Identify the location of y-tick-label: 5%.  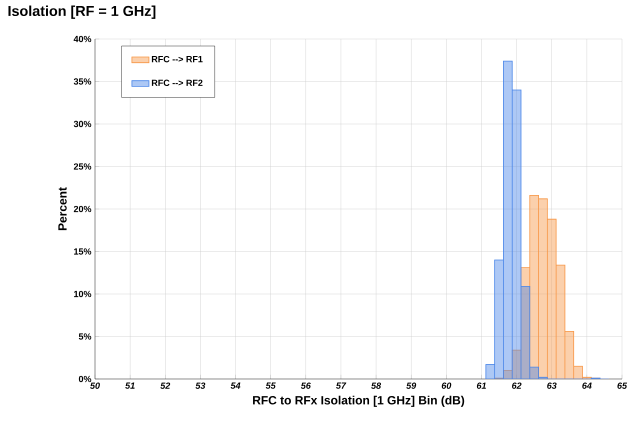
(85, 336).